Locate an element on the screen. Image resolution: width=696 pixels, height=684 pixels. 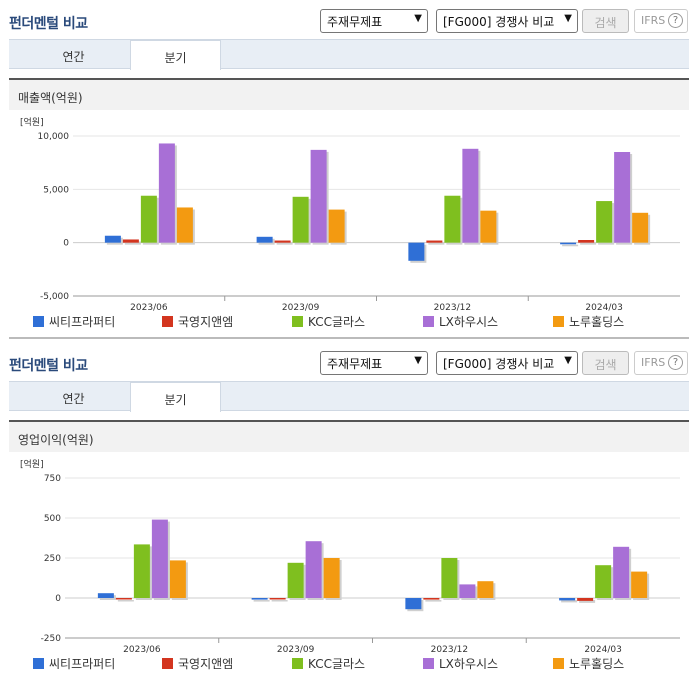
compare-select-value: [FG000] 경쟁사 비교 is located at coordinates (499, 22).